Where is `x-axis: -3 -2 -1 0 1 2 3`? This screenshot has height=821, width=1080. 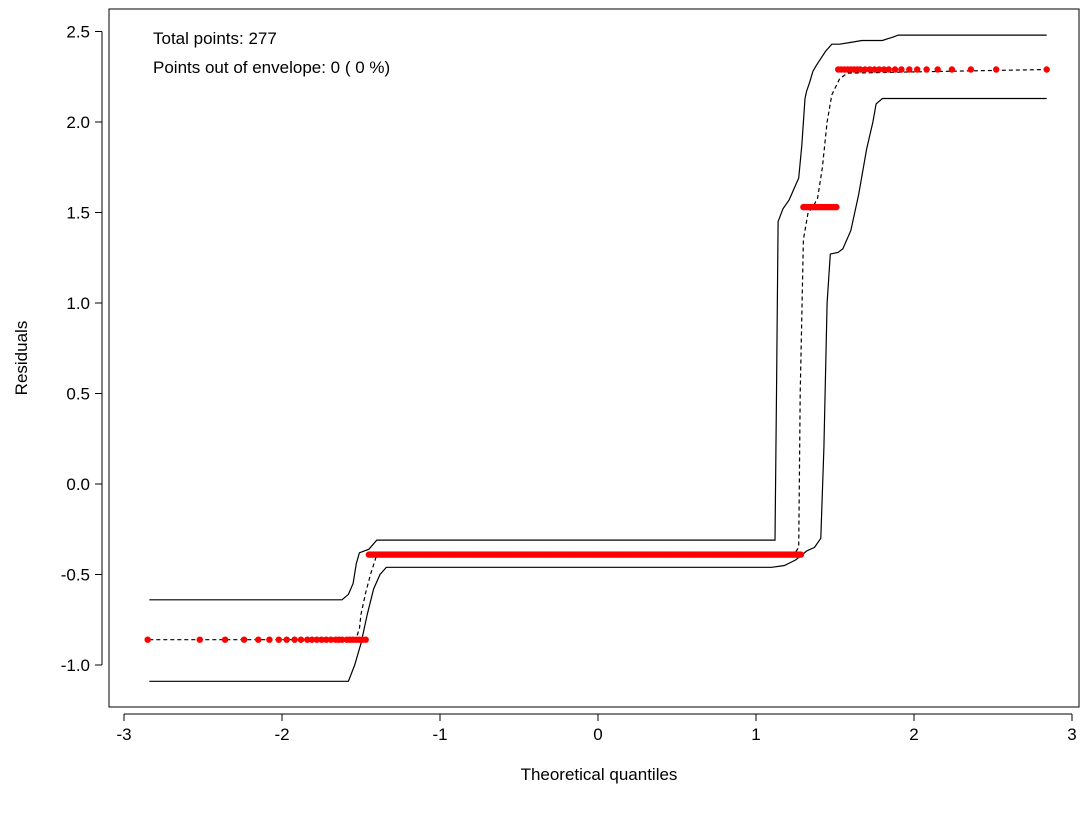 x-axis: -3 -2 -1 0 1 2 3 is located at coordinates (596, 728).